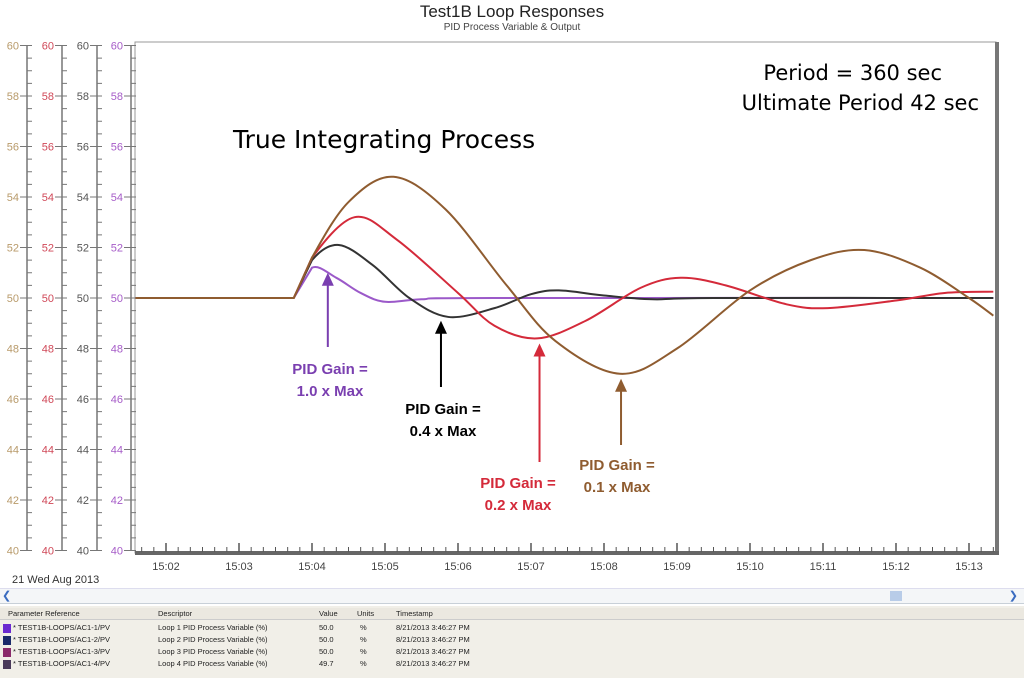 This screenshot has width=1024, height=678. I want to click on x-tick-label: 15:06, so click(458, 567).